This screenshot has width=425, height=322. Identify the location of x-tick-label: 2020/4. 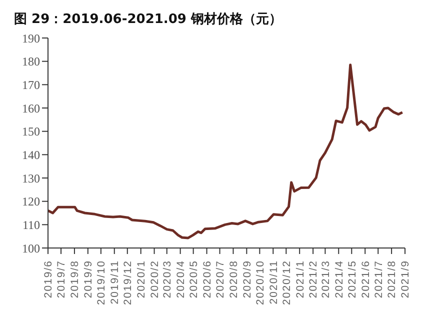
(180, 279).